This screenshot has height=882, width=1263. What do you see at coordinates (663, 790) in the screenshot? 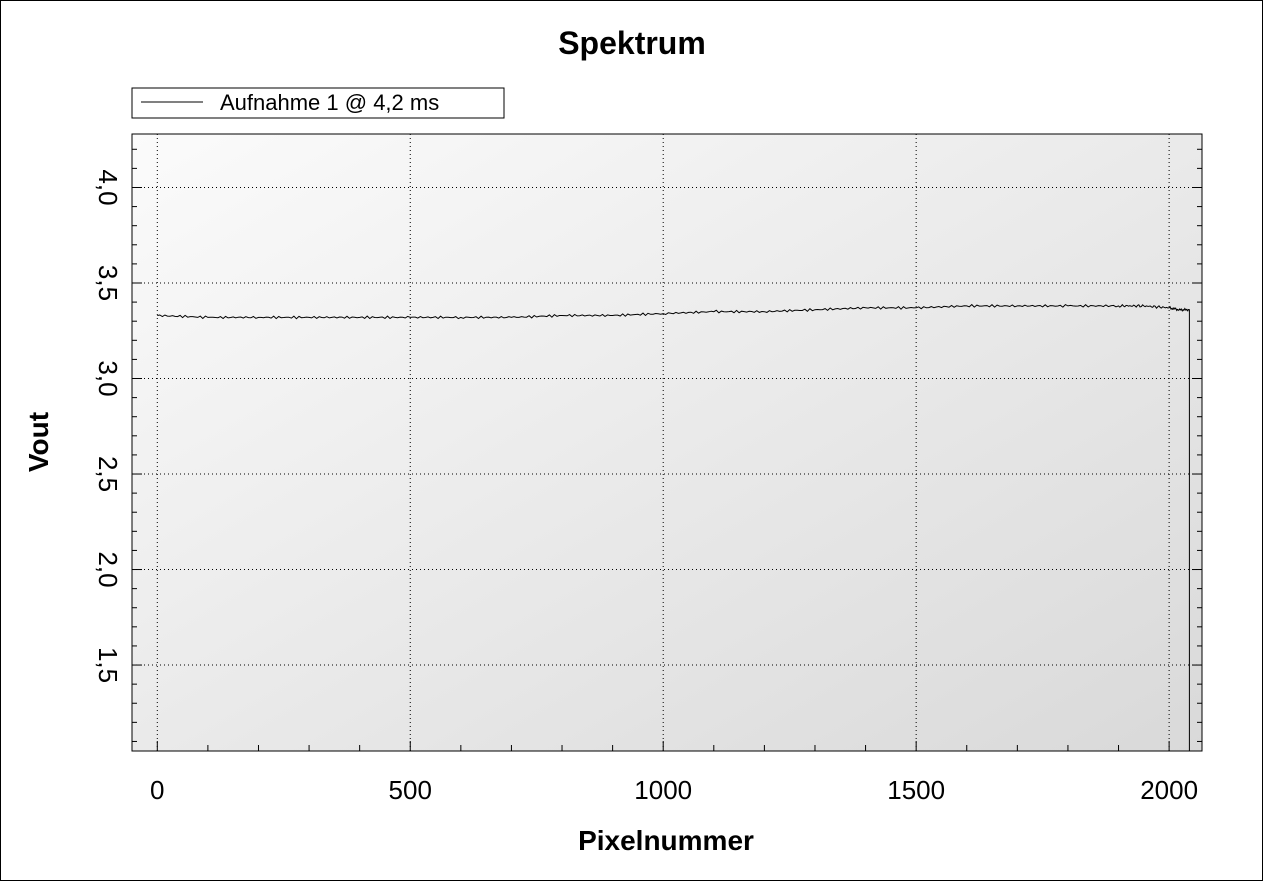
I see `x-tick-label: 1000` at bounding box center [663, 790].